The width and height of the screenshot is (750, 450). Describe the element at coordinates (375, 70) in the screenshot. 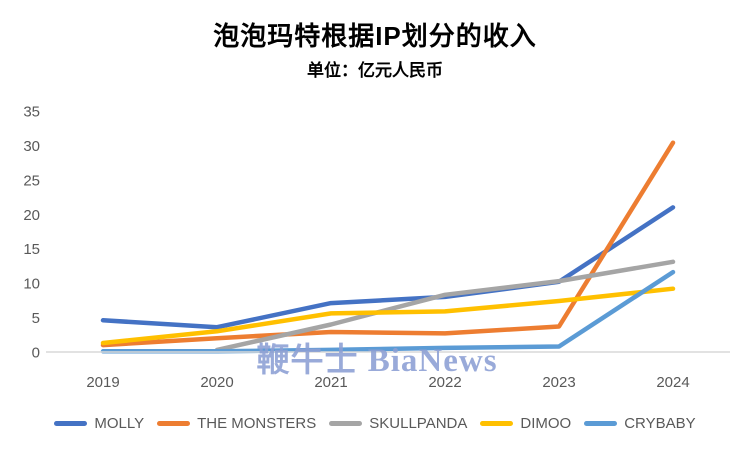

I see `chart-subtitle: 单位：亿元人民币` at that location.